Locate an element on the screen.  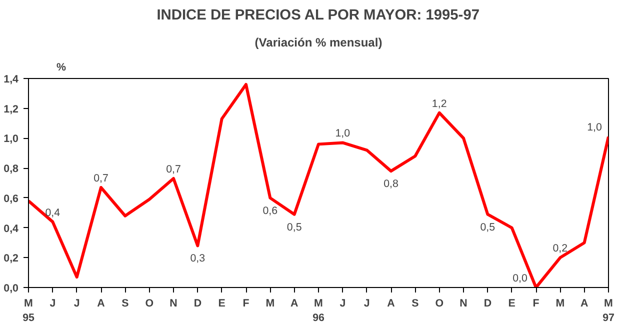
y-tick-label: 0,0 is located at coordinates (11, 288).